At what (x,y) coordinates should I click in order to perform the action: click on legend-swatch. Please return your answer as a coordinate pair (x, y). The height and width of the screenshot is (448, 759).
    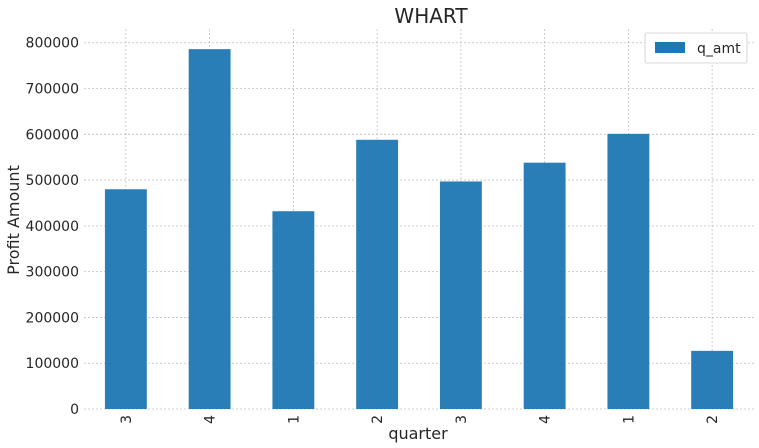
    Looking at the image, I should click on (670, 47).